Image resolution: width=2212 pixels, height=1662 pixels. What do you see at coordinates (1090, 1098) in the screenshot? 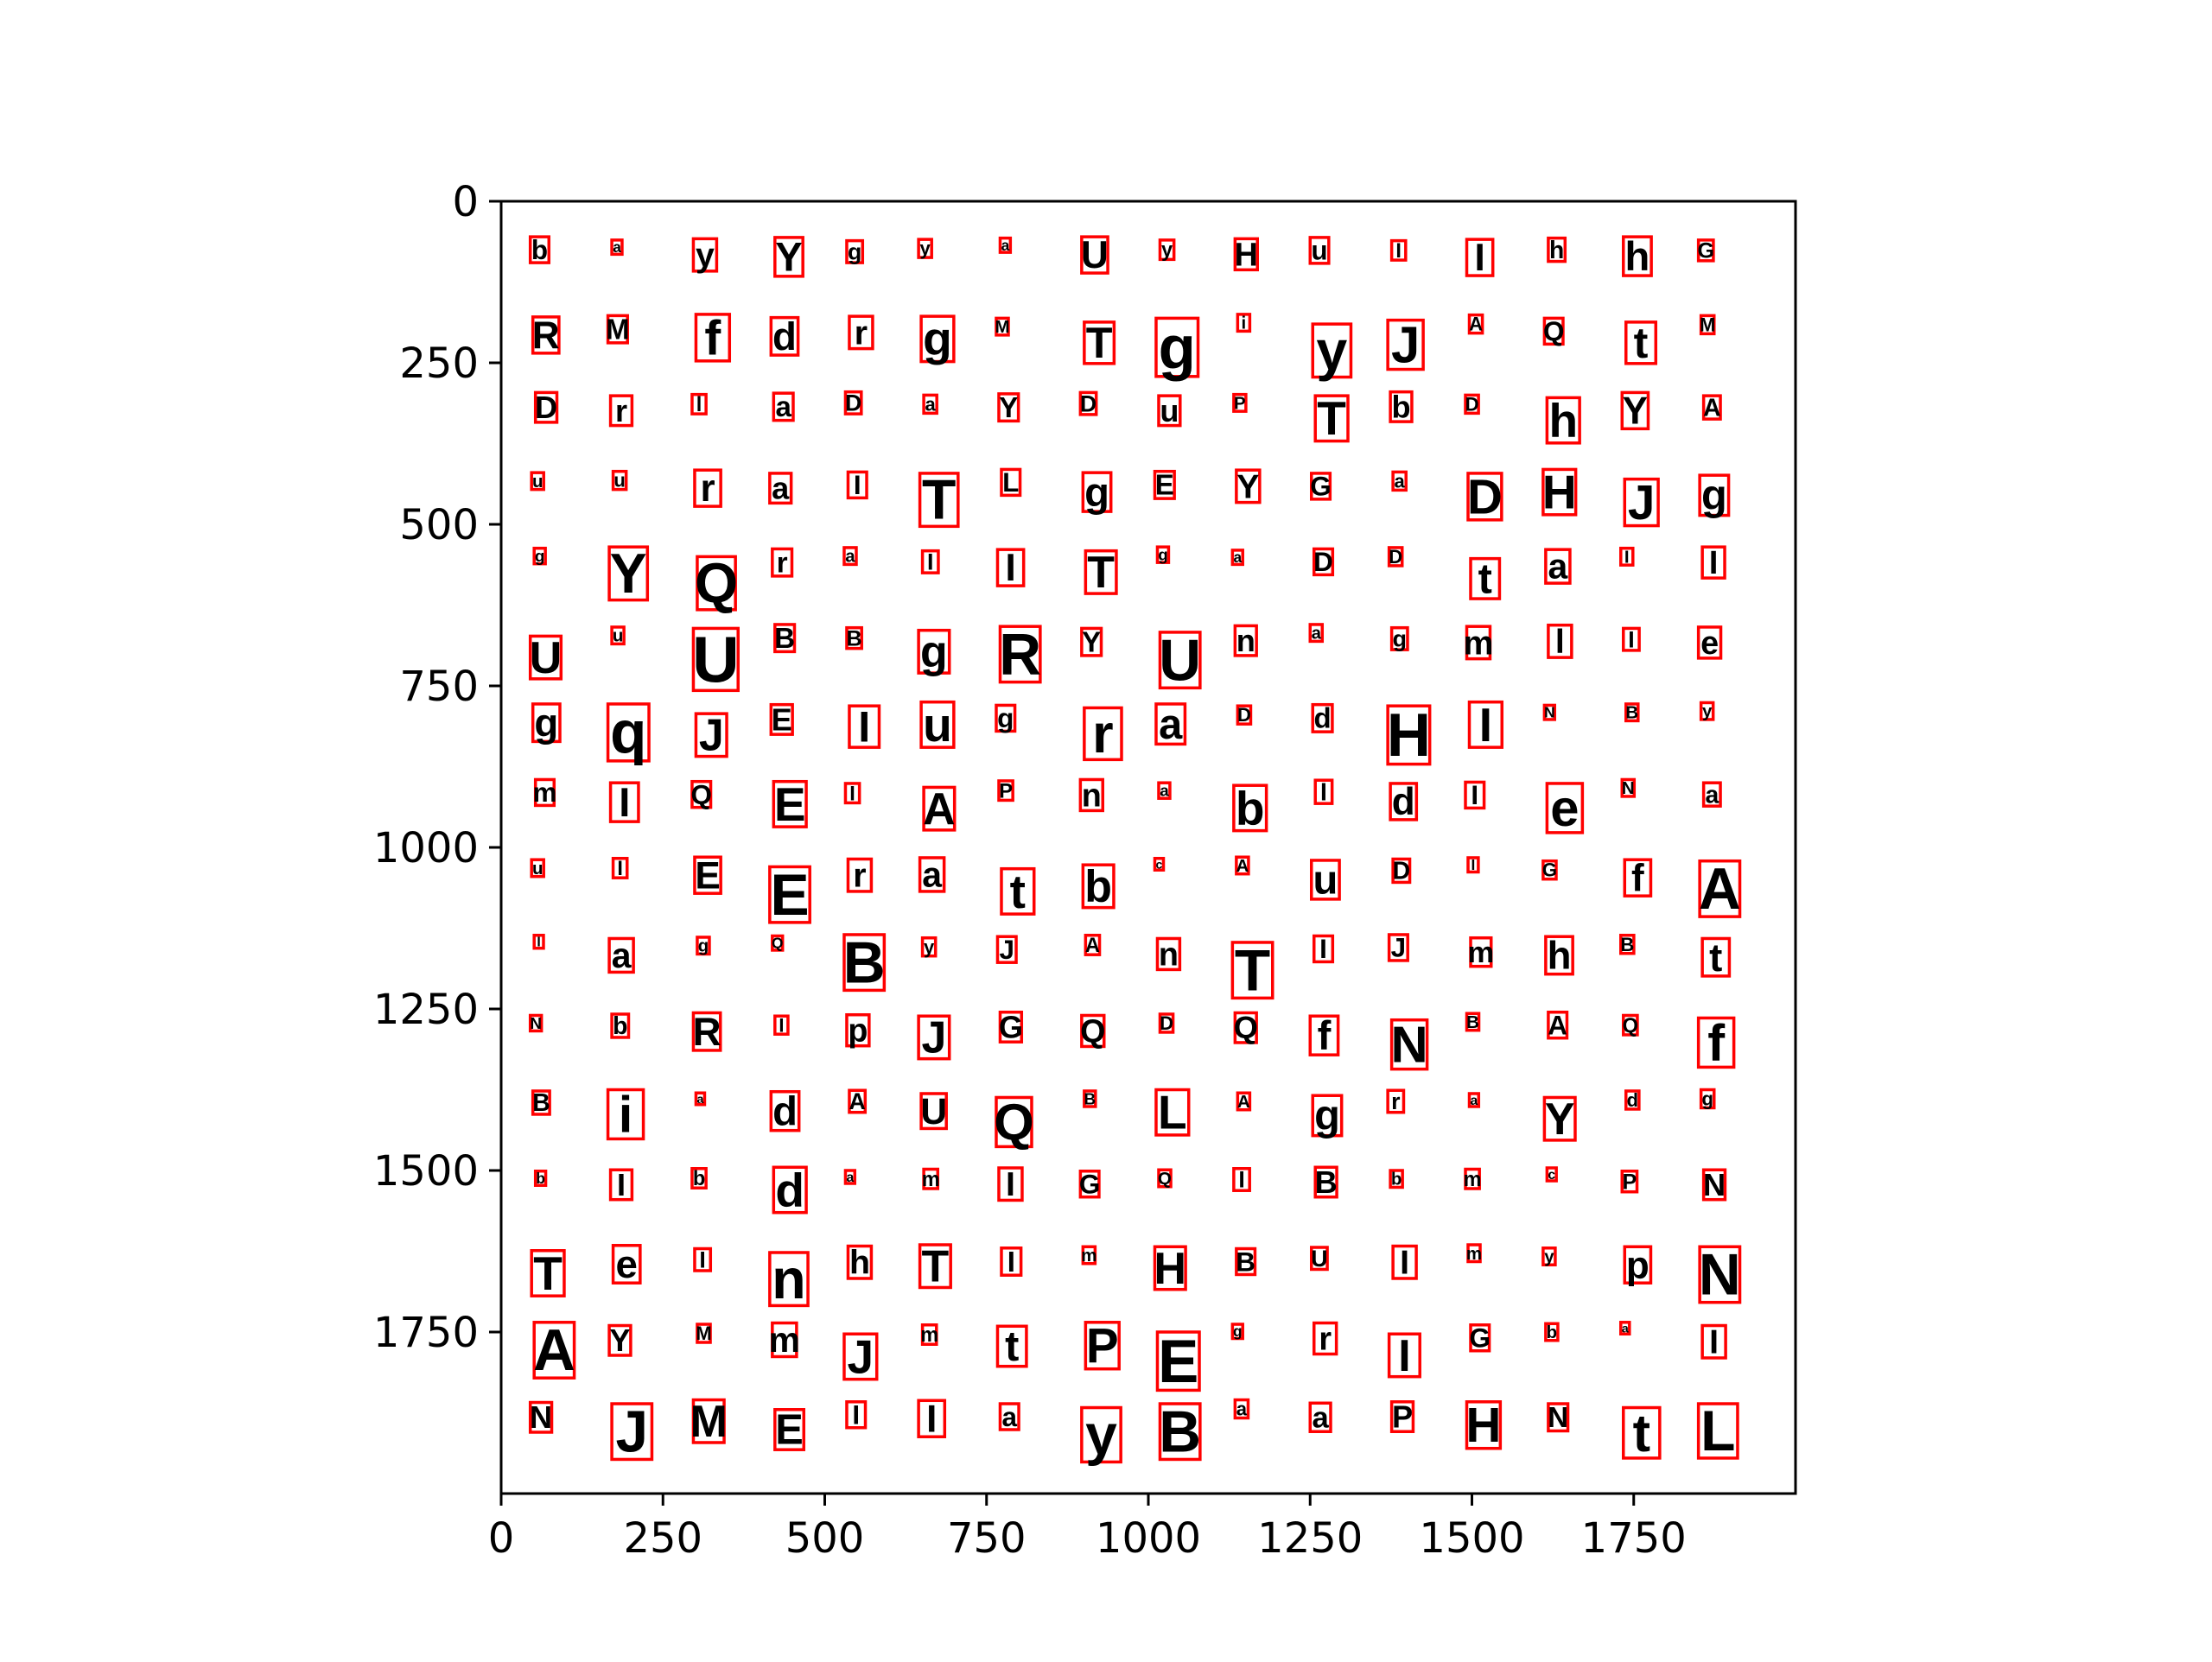
I see `char-mark: B` at bounding box center [1090, 1098].